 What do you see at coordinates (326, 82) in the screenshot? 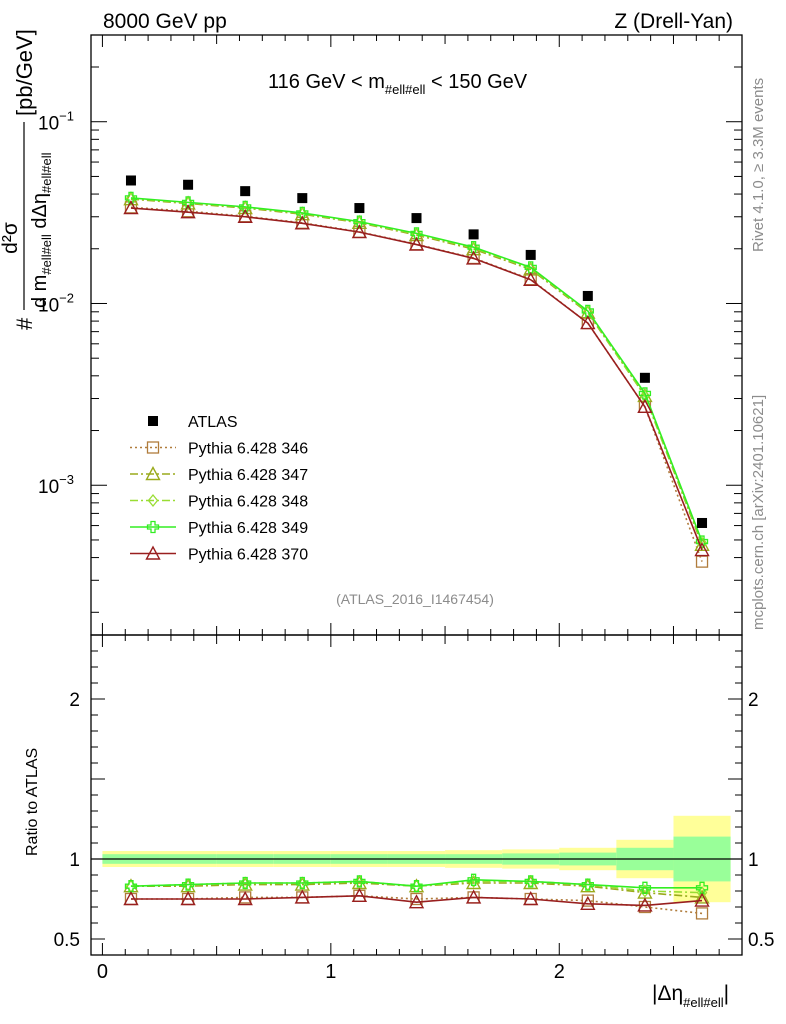
I see `chart-title-pre: 116 GeV < m` at bounding box center [326, 82].